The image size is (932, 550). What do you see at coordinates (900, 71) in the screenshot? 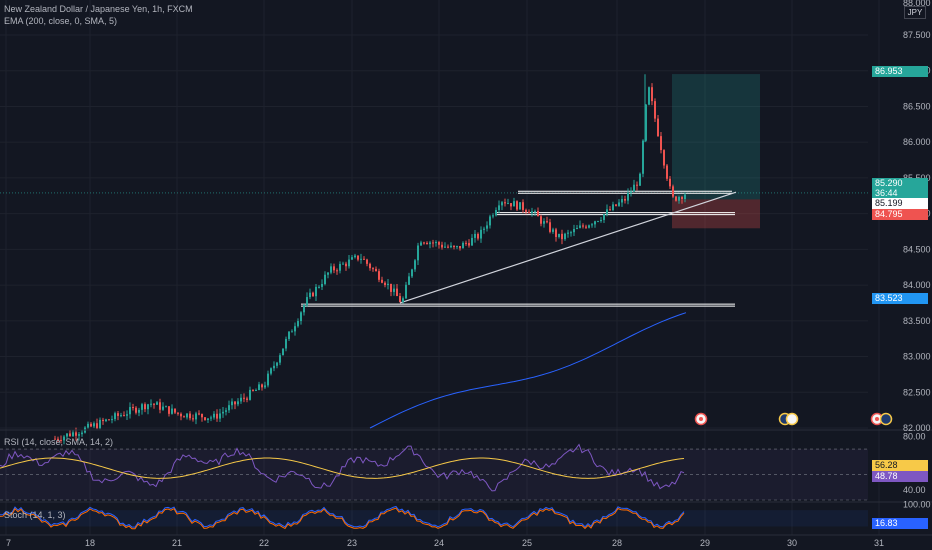
I see `target-price-badge: 86.953` at bounding box center [900, 71].